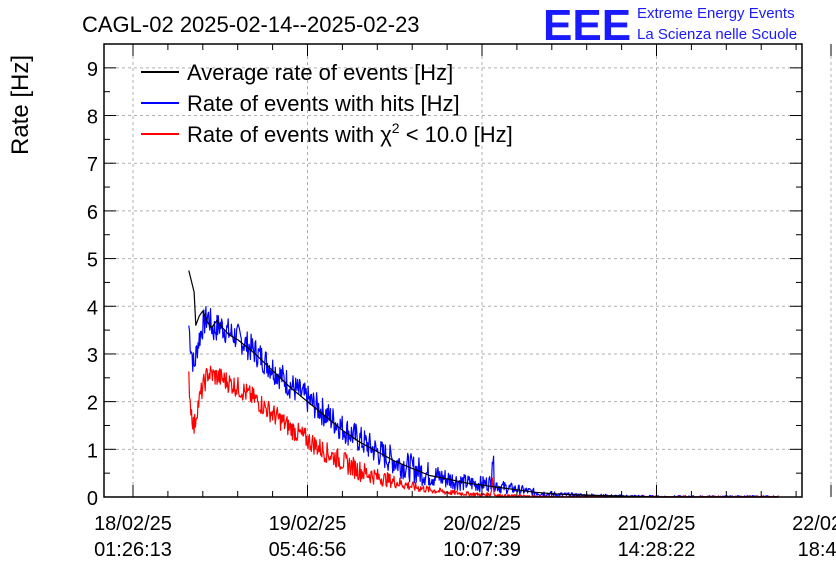  What do you see at coordinates (323, 103) in the screenshot?
I see `legend-label-hits: Rate of events with hits [Hz]` at bounding box center [323, 103].